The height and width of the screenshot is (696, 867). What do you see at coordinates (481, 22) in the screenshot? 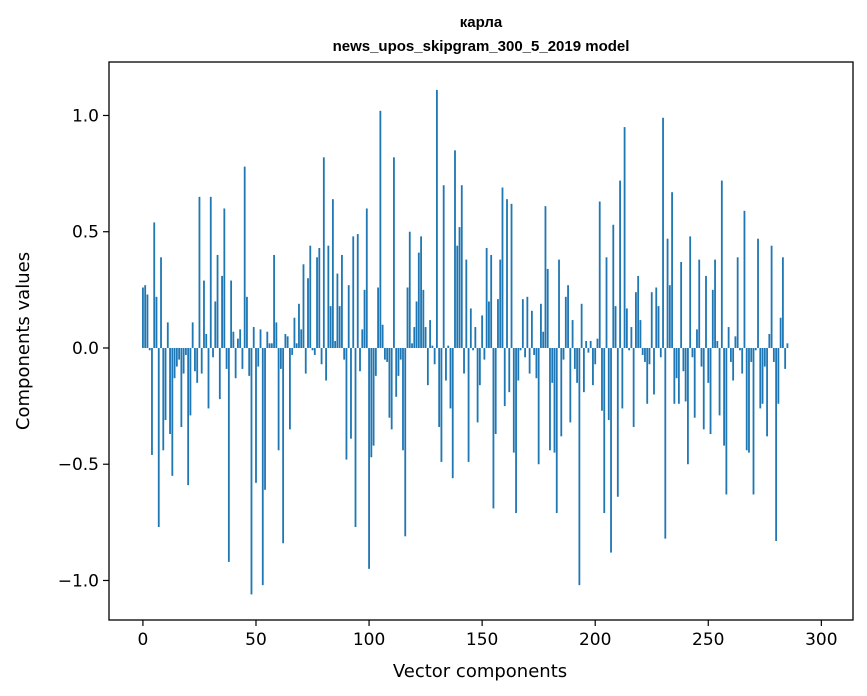
I see `chart-title: карла` at bounding box center [481, 22].